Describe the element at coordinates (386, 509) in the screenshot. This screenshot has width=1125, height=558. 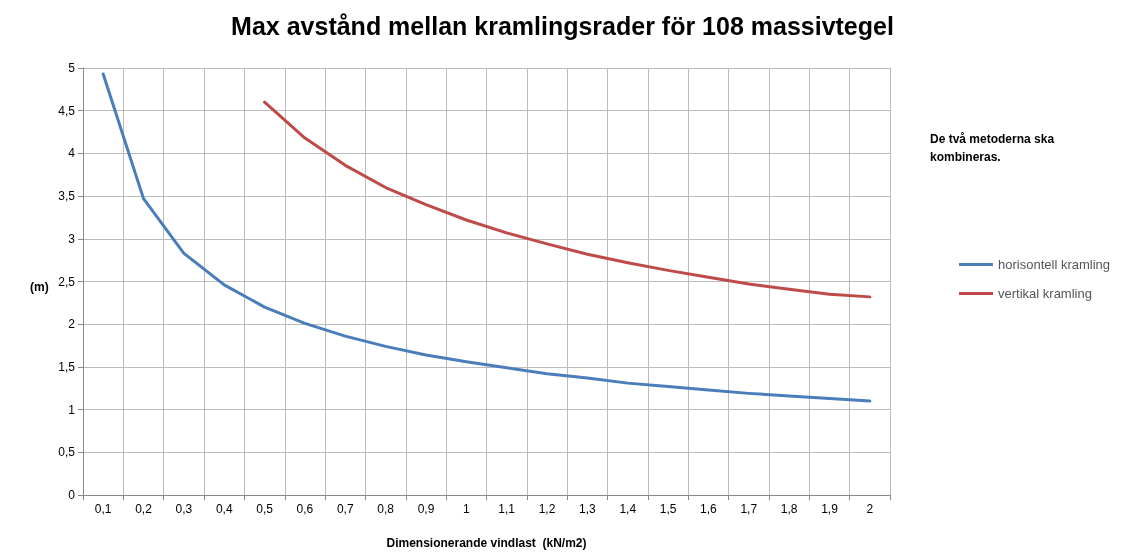
I see `x-tick-label: 0,8` at that location.